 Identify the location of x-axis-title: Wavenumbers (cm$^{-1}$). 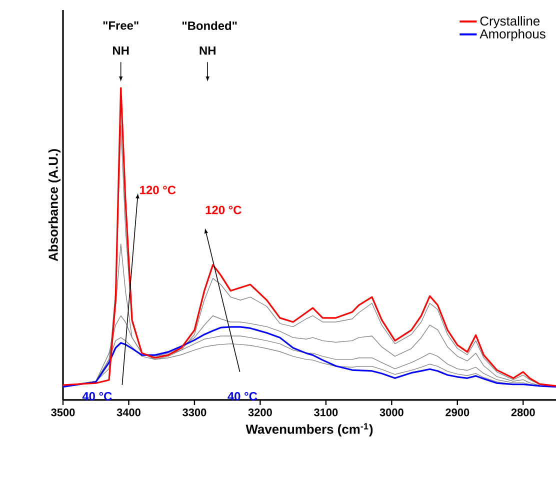
(309, 429).